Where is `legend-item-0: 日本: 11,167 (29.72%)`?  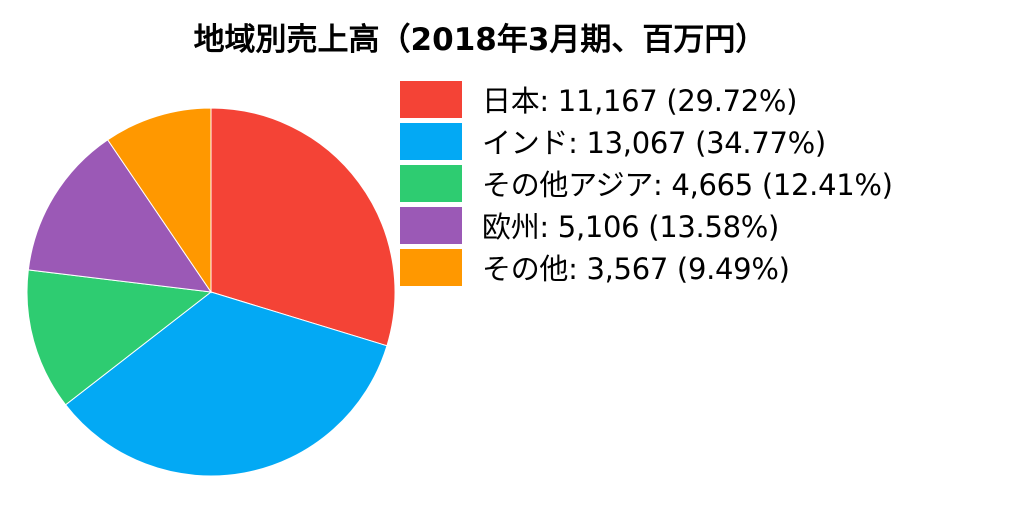 legend-item-0: 日本: 11,167 (29.72%) is located at coordinates (646, 99).